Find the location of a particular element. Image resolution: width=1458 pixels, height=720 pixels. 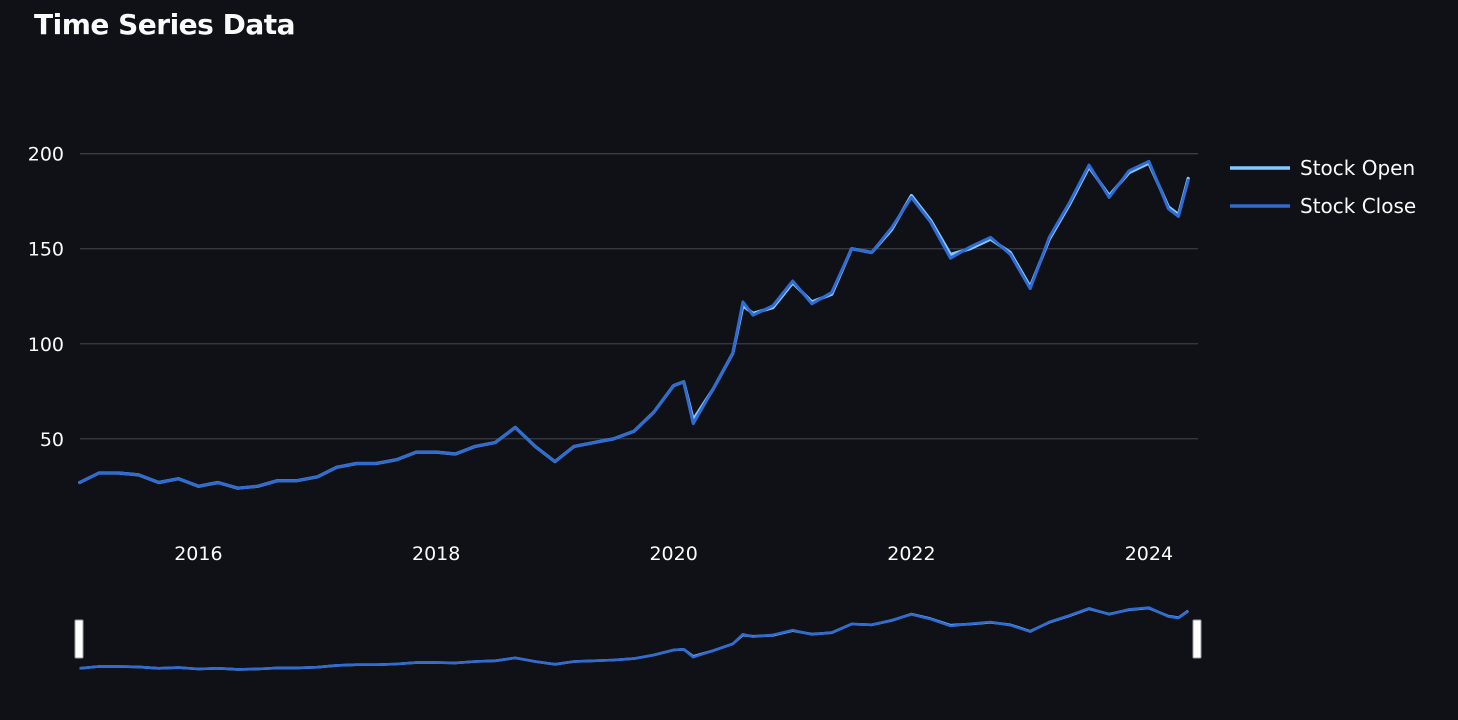

x-tick-label: 2016 is located at coordinates (198, 554).